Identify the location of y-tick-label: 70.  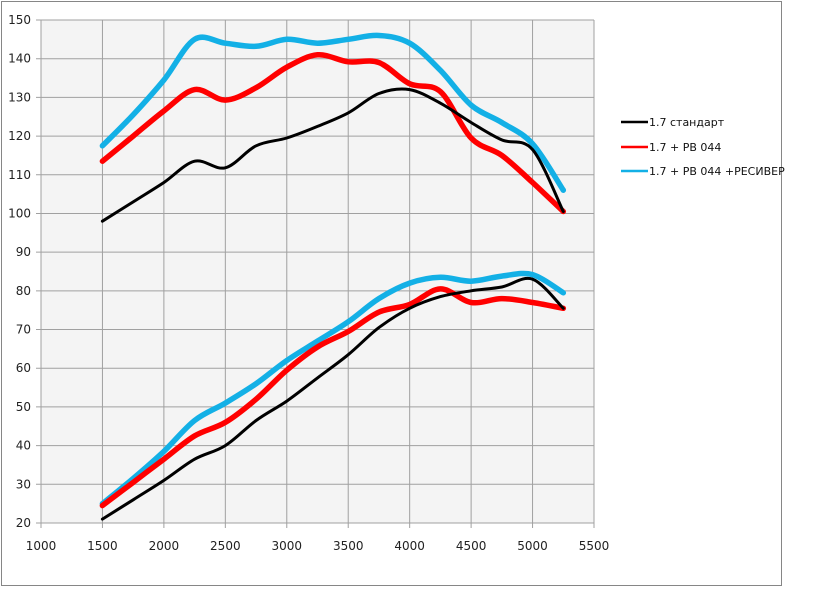
(23, 330).